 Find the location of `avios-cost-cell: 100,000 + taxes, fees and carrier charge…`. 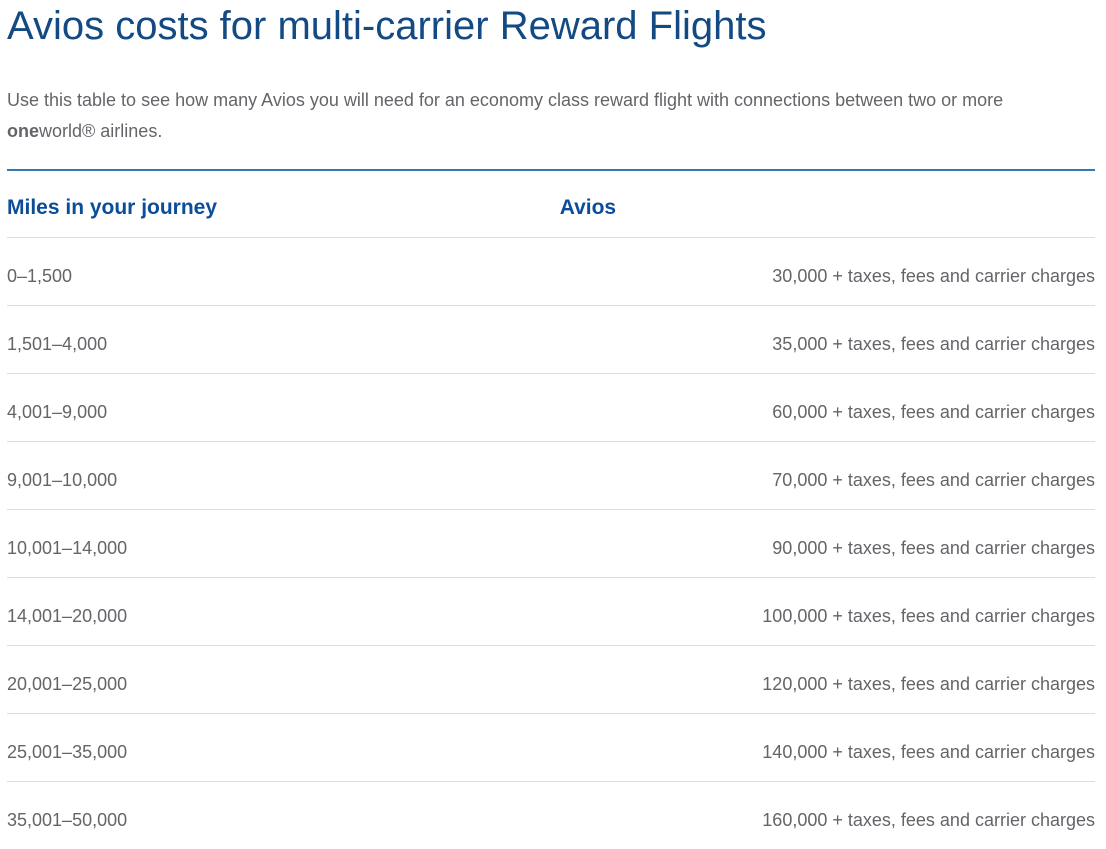

avios-cost-cell: 100,000 + taxes, fees and carrier charge… is located at coordinates (827, 611).